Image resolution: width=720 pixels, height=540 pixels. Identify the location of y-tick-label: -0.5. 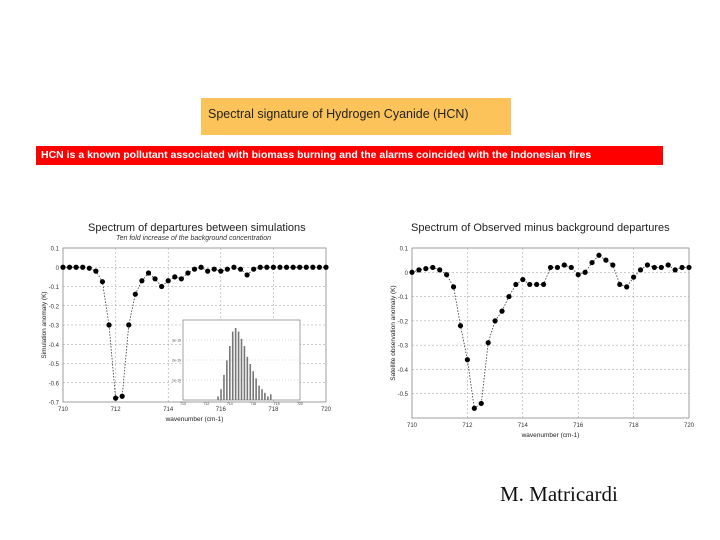
(403, 395).